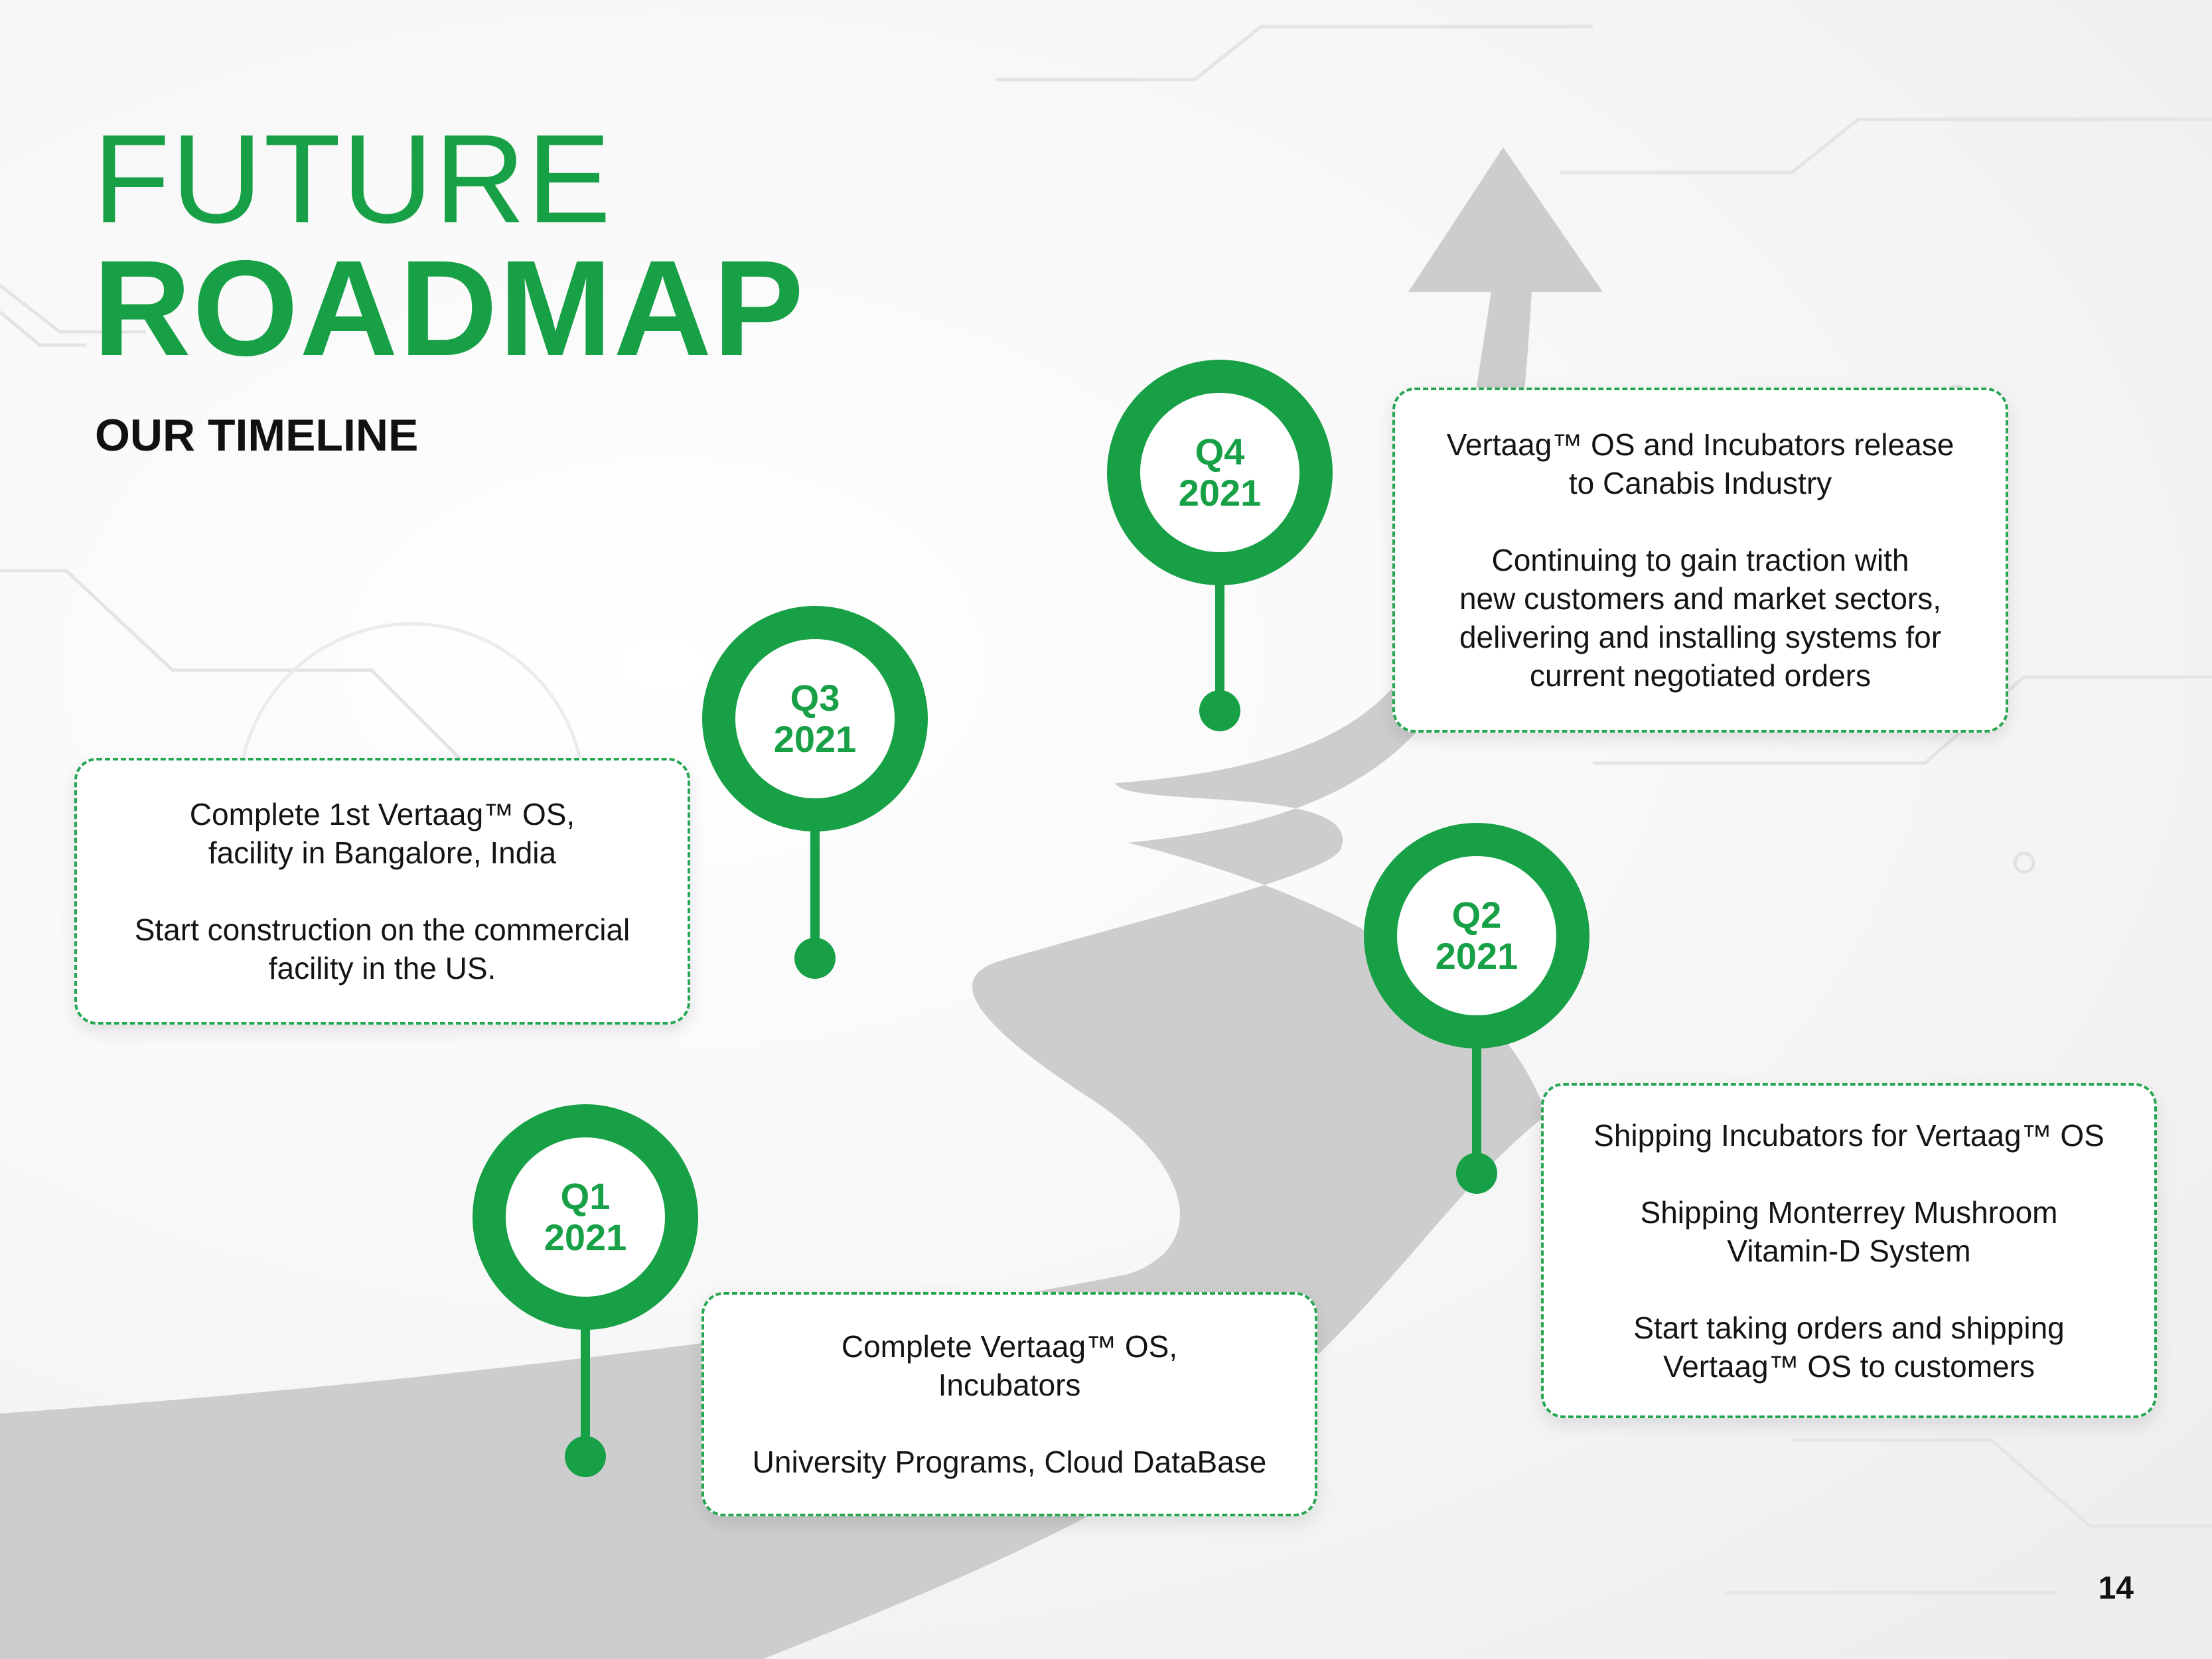 This screenshot has height=1659, width=2212. I want to click on q2-card-line: Shipping Incubators for Vertaag™ OS, so click(1849, 1135).